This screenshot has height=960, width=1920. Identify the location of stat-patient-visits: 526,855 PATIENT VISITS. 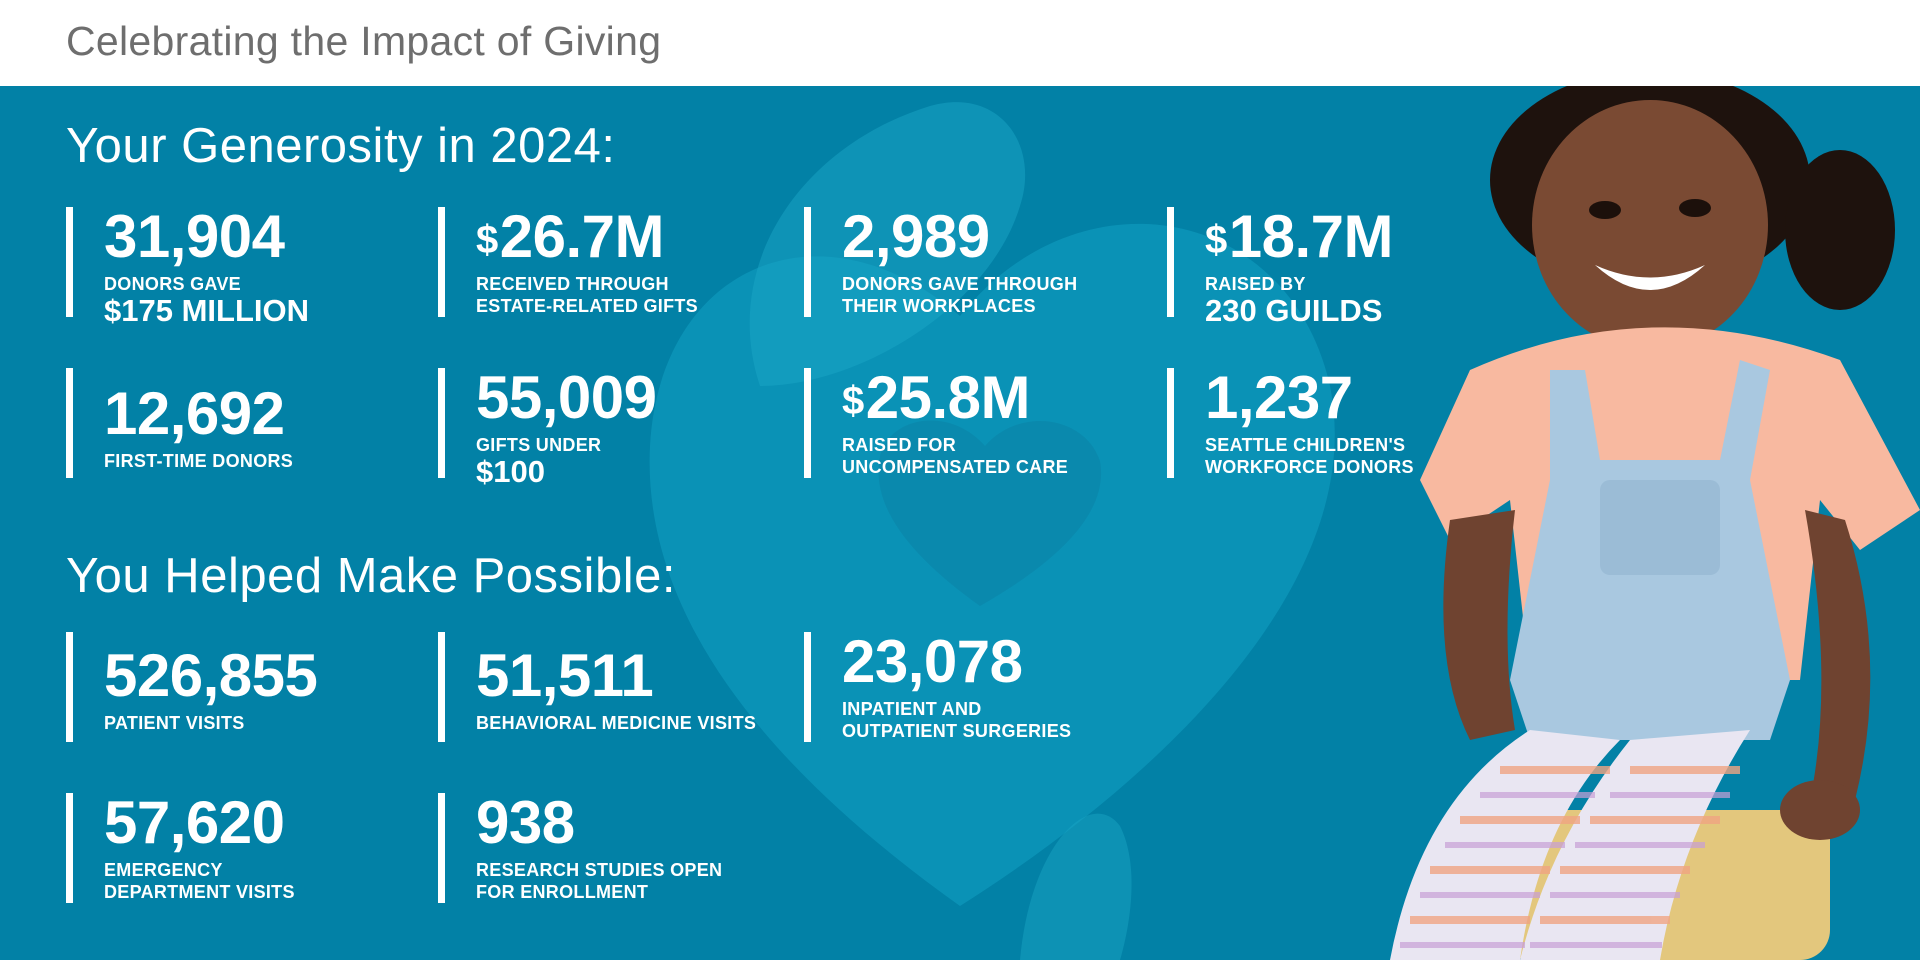
(192, 687).